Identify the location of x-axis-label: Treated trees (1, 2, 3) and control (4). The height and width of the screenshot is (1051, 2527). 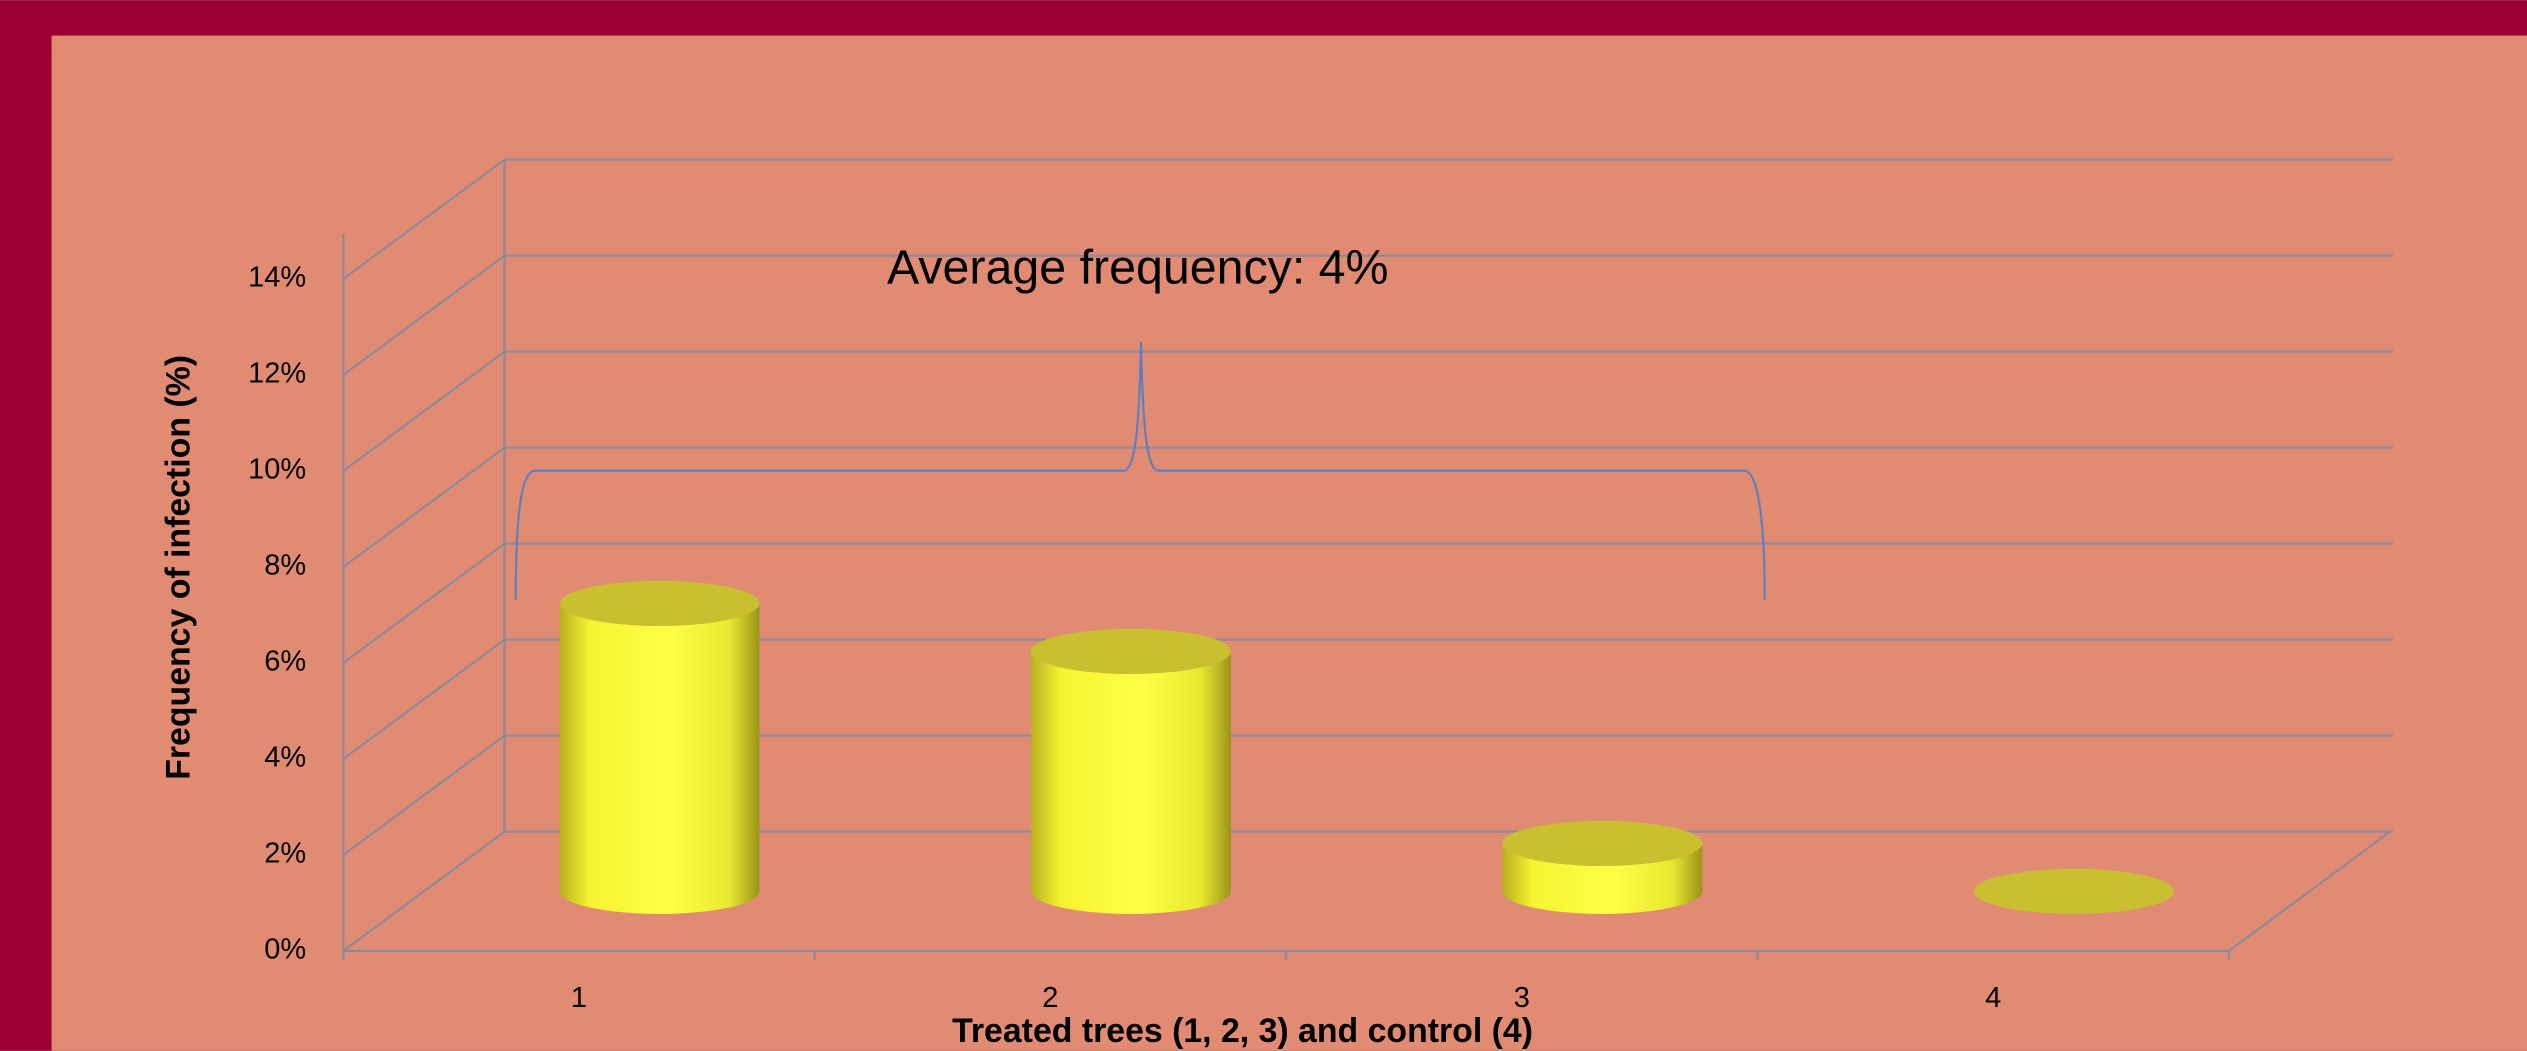
(1242, 1031).